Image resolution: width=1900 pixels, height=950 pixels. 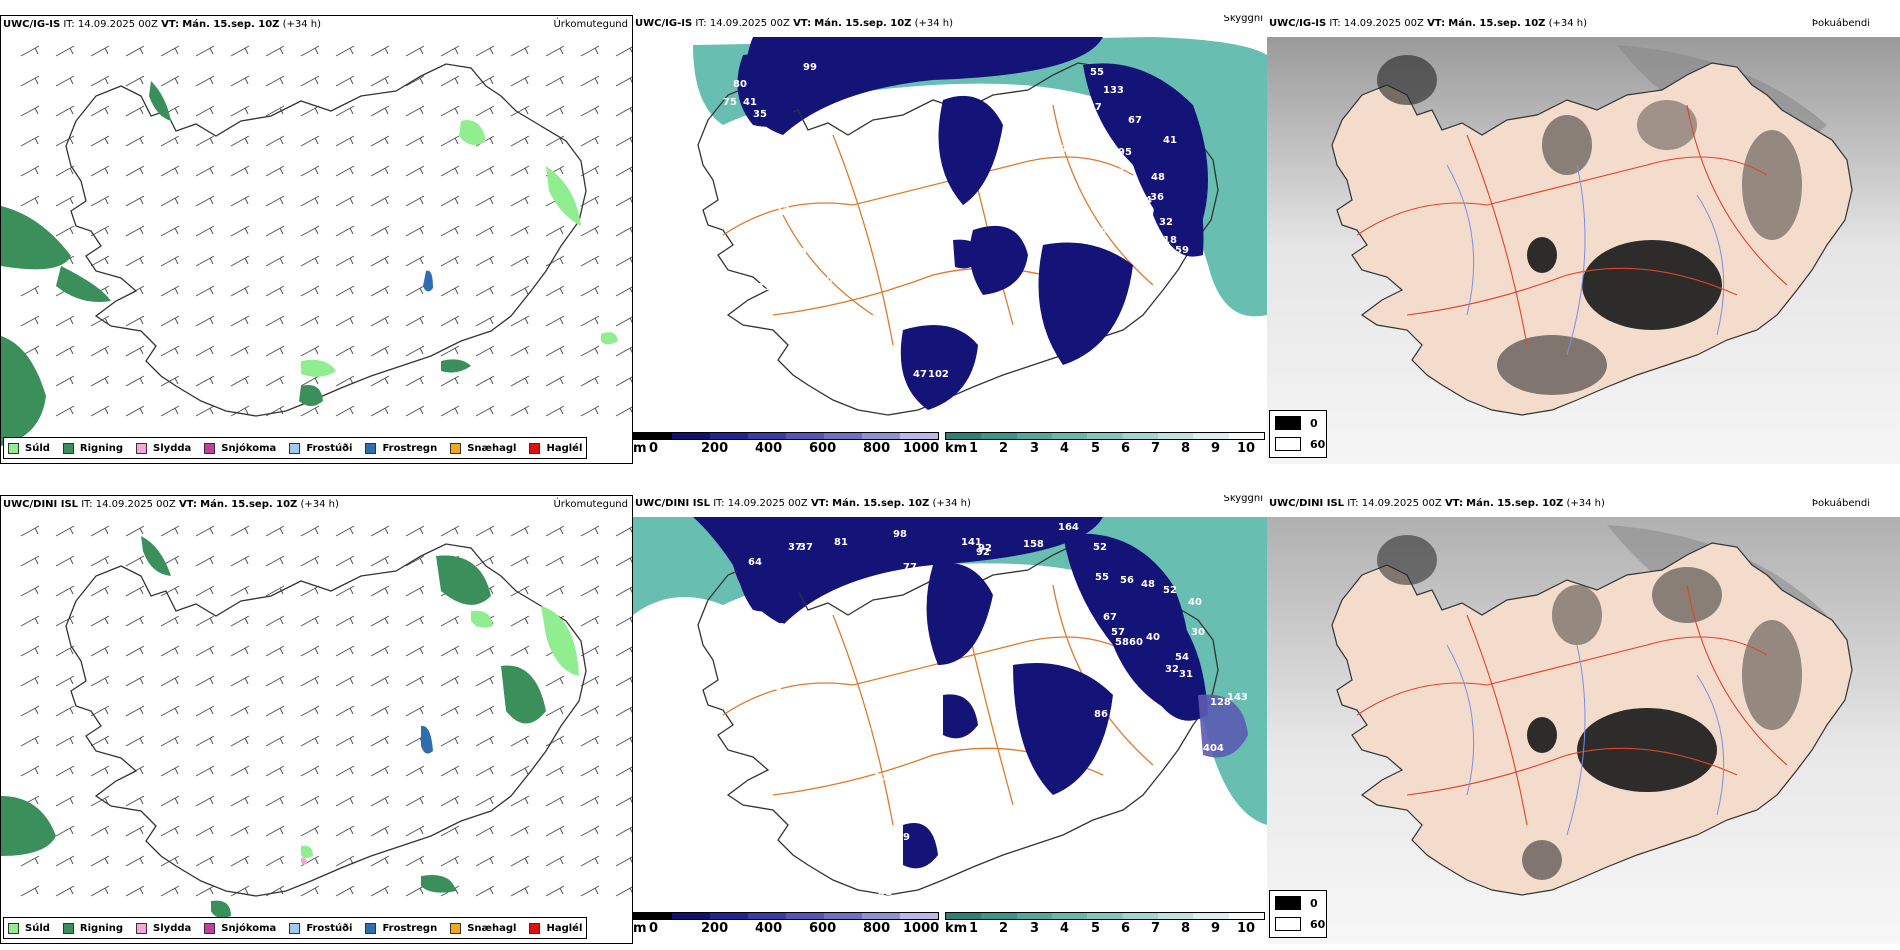 I want to click on legend-item-sud: Súld, so click(x=29, y=448).